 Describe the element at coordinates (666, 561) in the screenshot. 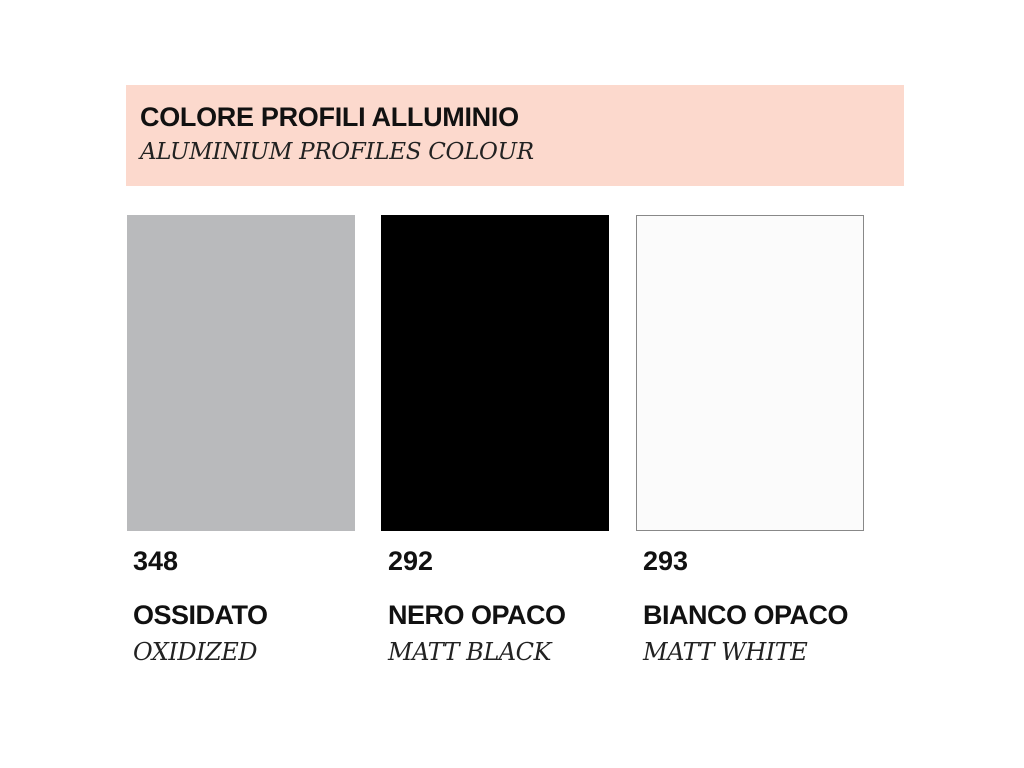

I see `color-code: 293` at that location.